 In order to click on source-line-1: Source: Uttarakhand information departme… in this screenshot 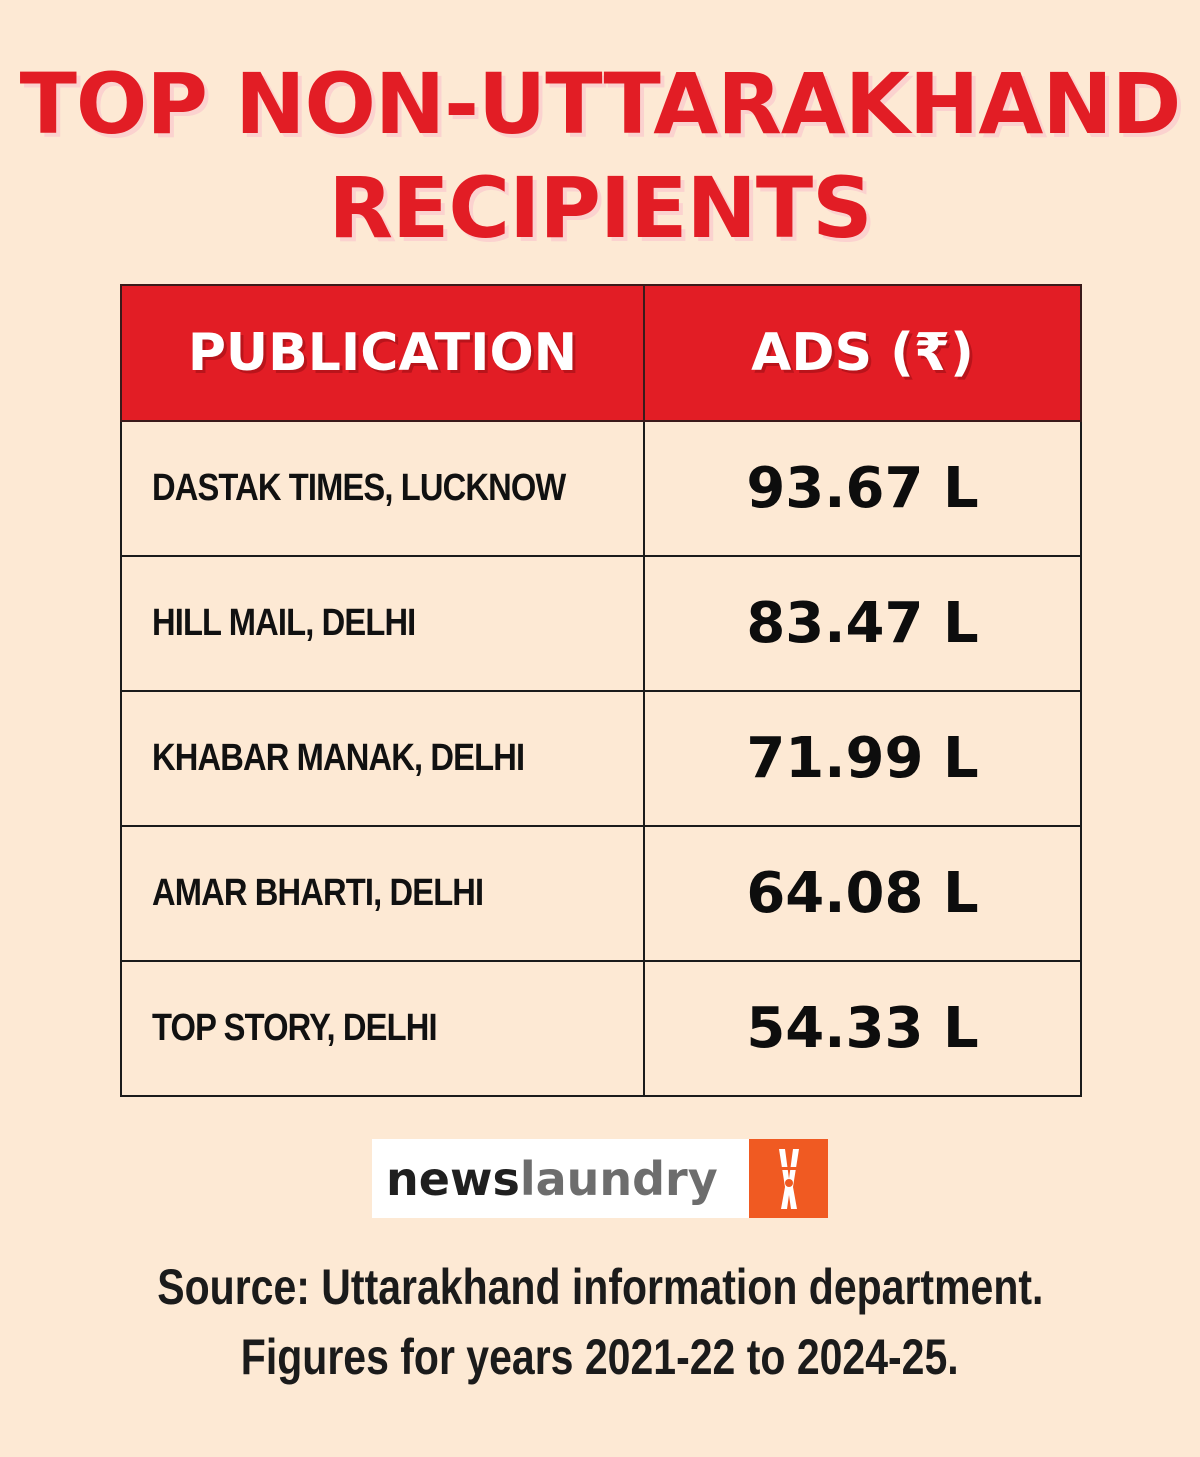, I will do `click(600, 1287)`.